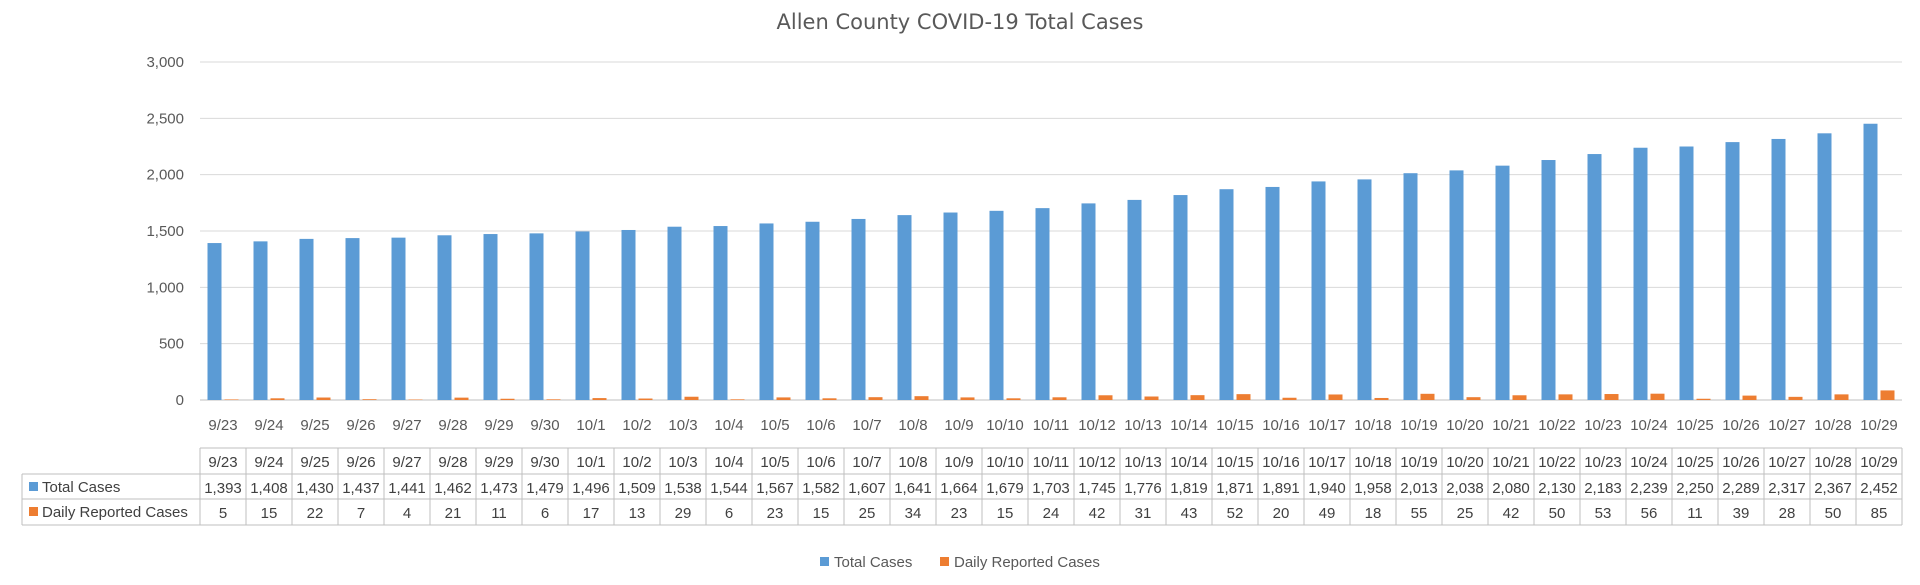  What do you see at coordinates (820, 425) in the screenshot?
I see `x-tick-label: 10/6` at bounding box center [820, 425].